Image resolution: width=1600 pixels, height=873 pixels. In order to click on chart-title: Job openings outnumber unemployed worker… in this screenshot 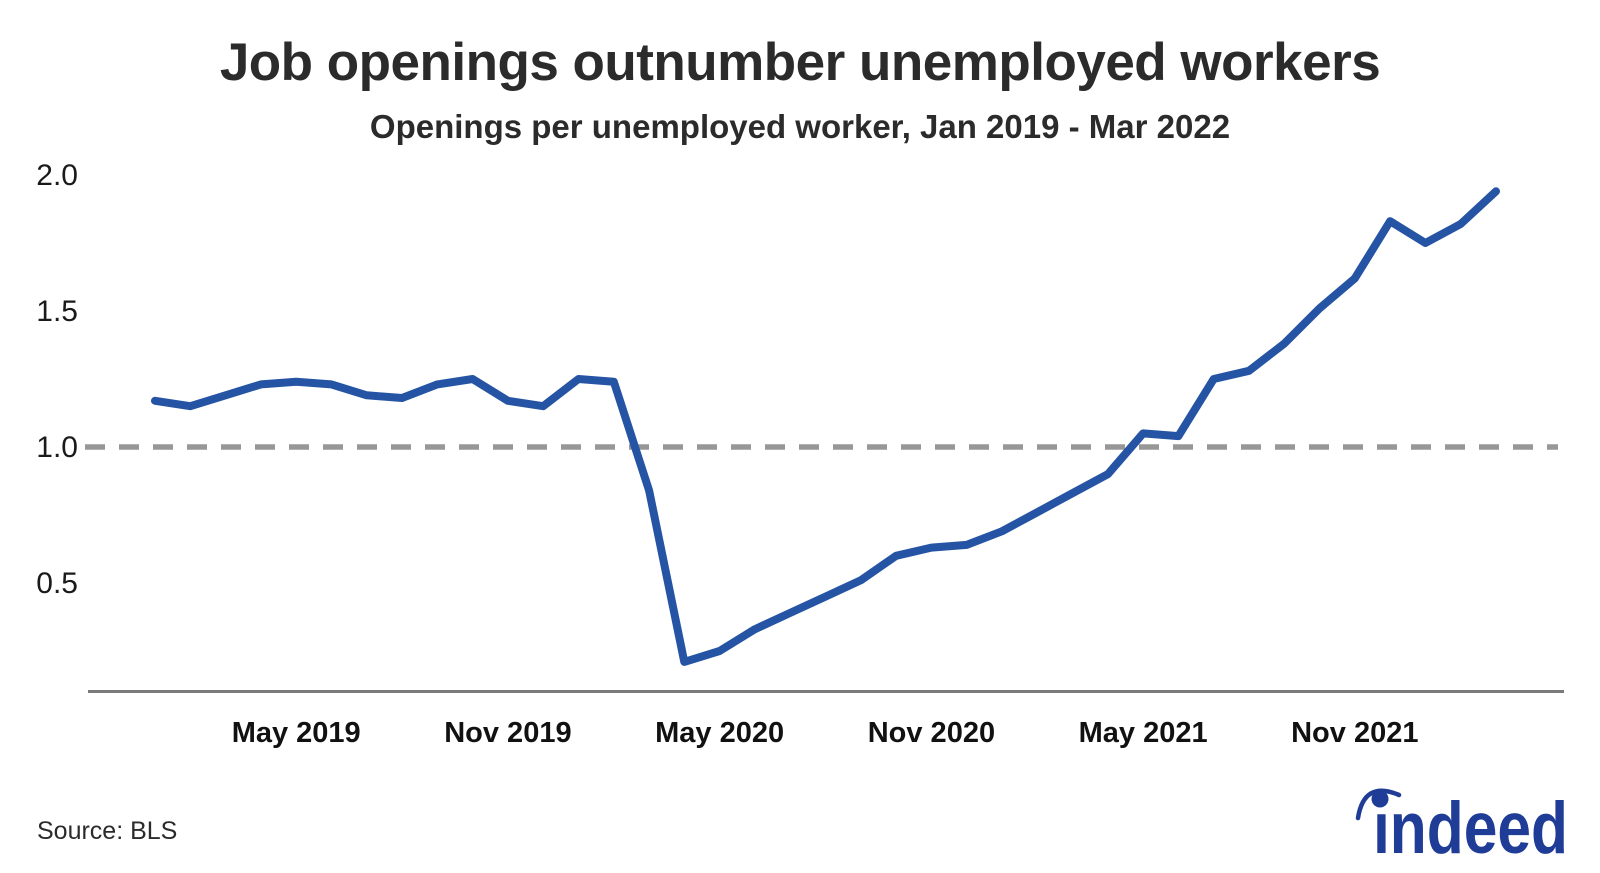, I will do `click(800, 62)`.